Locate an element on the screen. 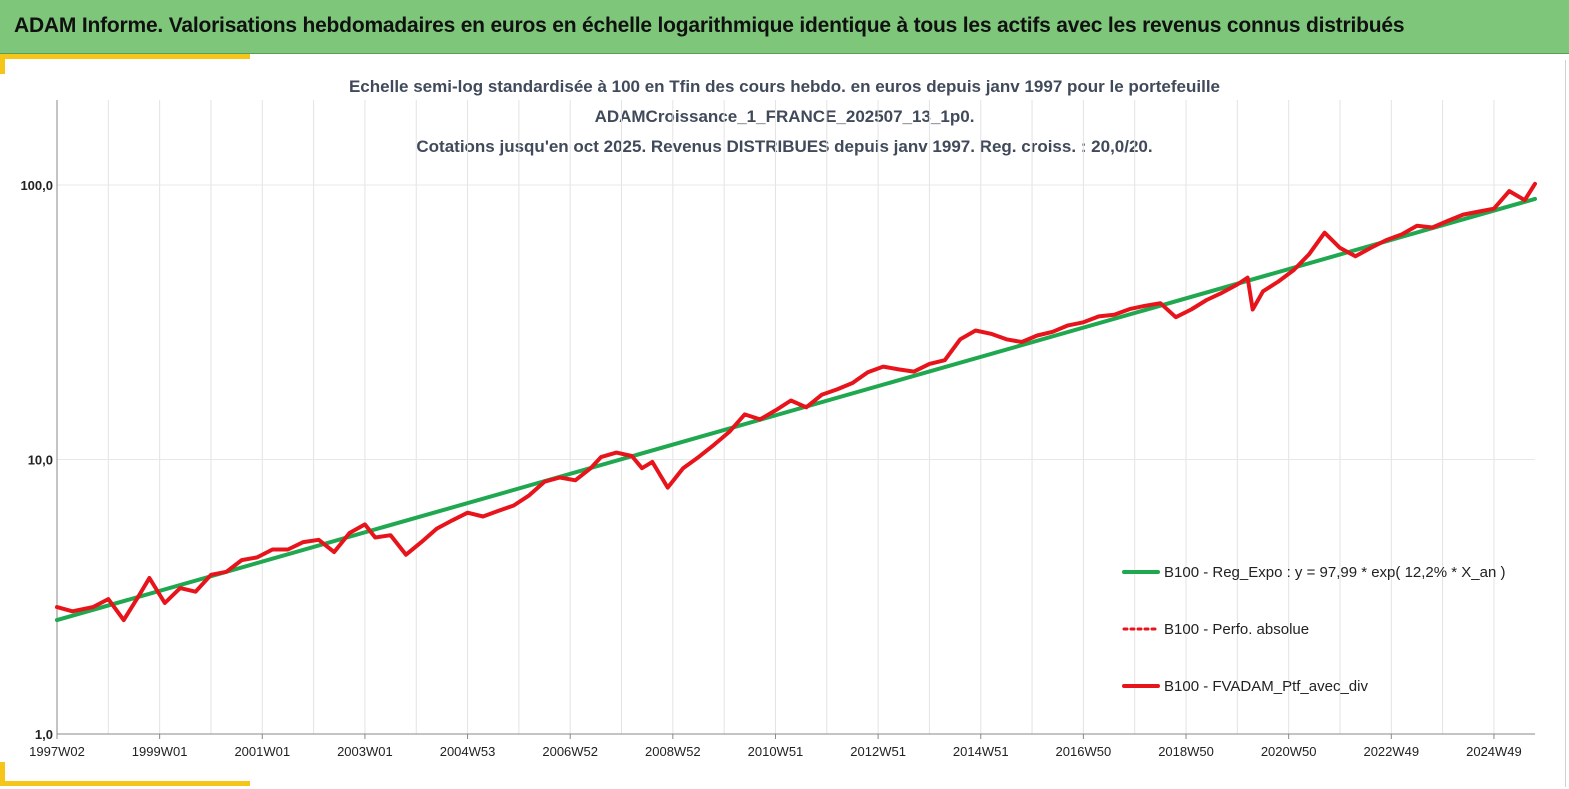 The width and height of the screenshot is (1569, 789). accent-bar-bottom is located at coordinates (125, 783).